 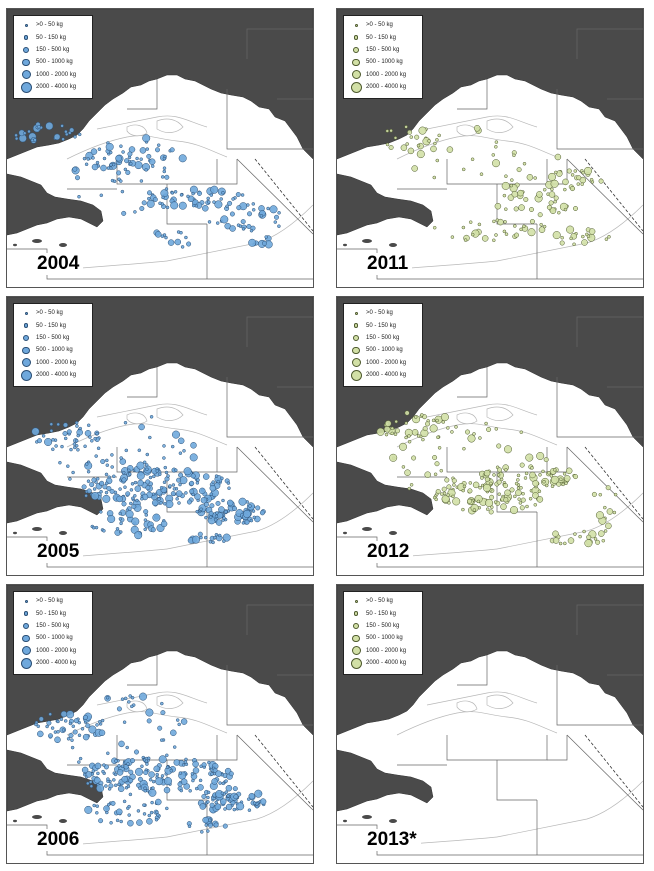 I want to click on legend-symbol, so click(x=26, y=37).